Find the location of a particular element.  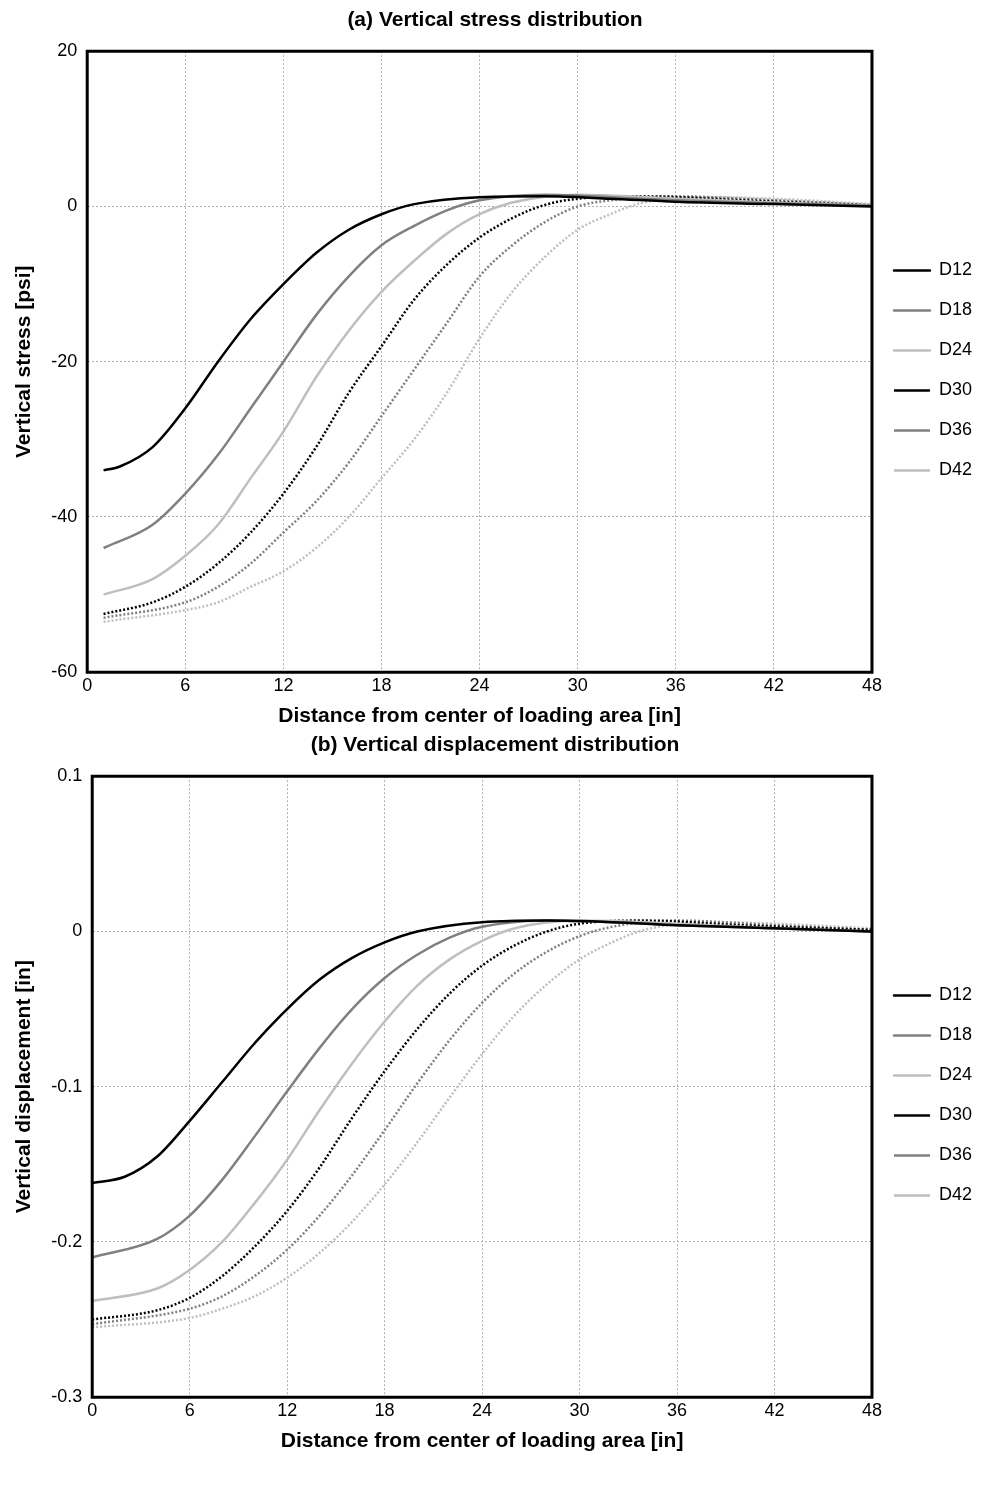

y-tick-label: -40 is located at coordinates (64, 515).